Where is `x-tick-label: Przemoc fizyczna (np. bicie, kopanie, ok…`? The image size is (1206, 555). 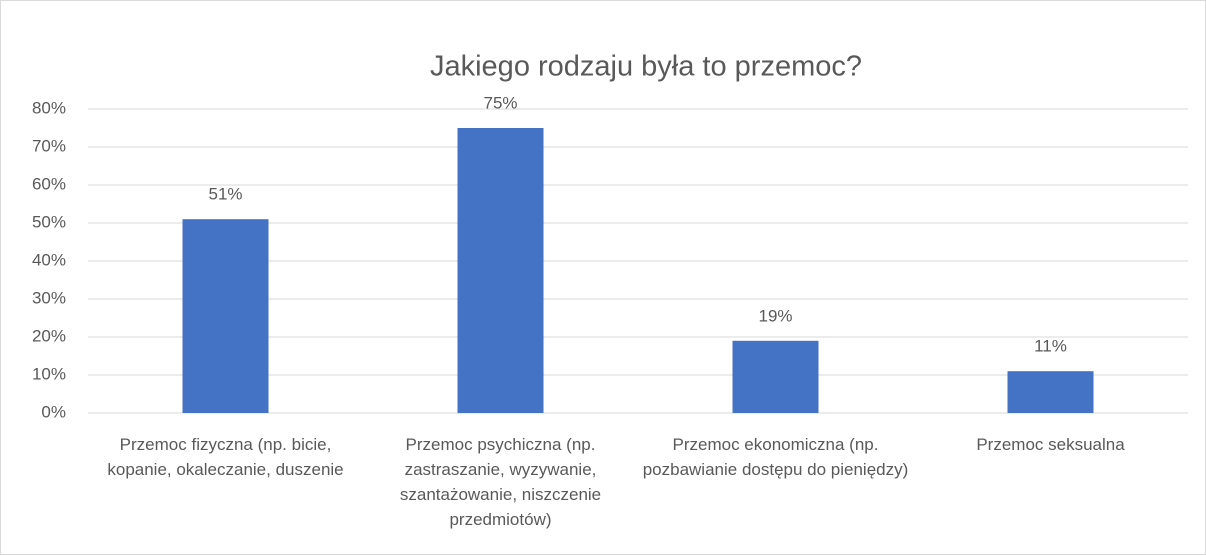 x-tick-label: Przemoc fizyczna (np. bicie, kopanie, ok… is located at coordinates (225, 457).